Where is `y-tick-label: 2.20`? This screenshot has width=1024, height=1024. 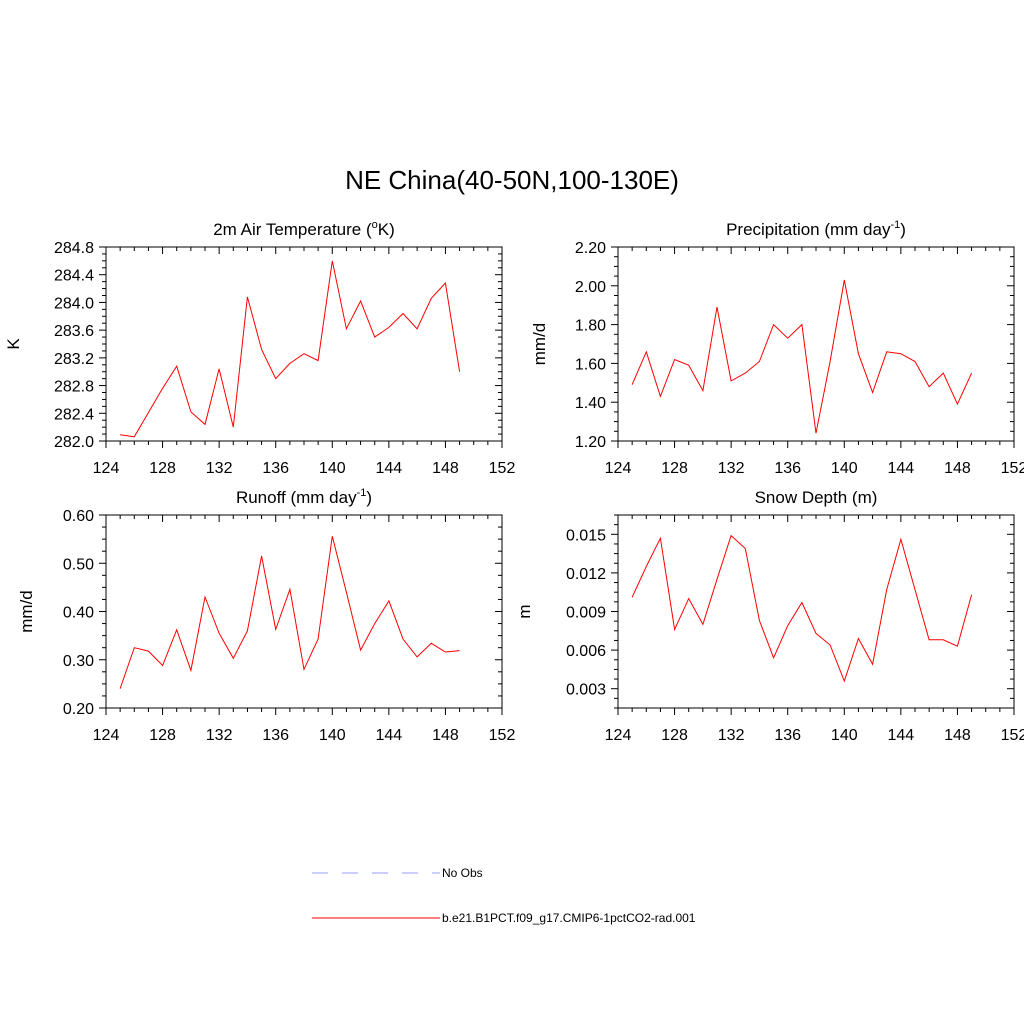 y-tick-label: 2.20 is located at coordinates (590, 248).